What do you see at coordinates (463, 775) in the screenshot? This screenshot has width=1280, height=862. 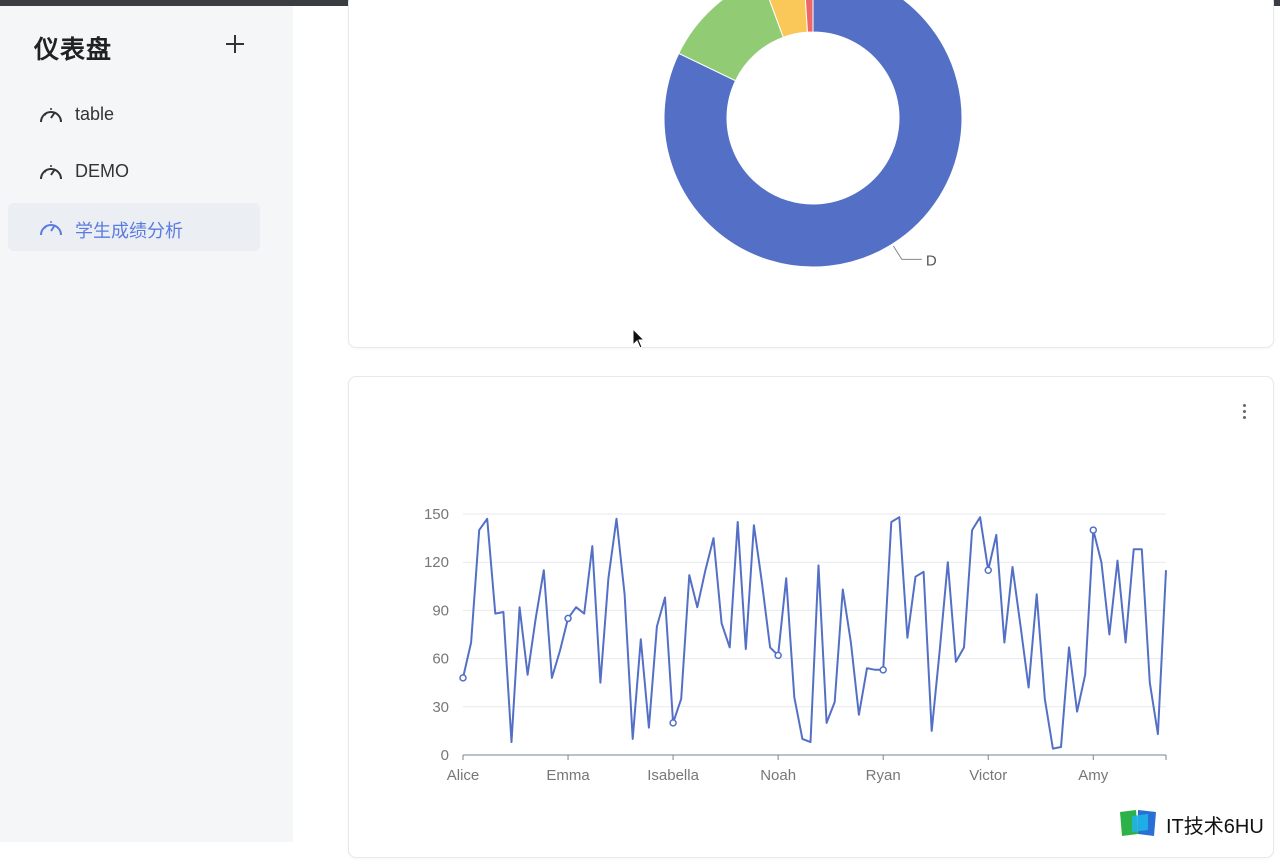 I see `x-tick-label: Alice` at bounding box center [463, 775].